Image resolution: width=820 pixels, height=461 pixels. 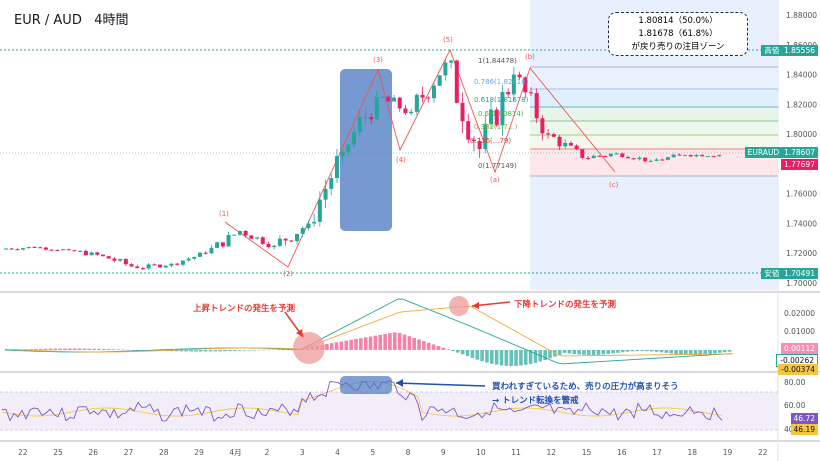 What do you see at coordinates (48, 20) in the screenshot?
I see `symbol-label: EUR / AUD` at bounding box center [48, 20].